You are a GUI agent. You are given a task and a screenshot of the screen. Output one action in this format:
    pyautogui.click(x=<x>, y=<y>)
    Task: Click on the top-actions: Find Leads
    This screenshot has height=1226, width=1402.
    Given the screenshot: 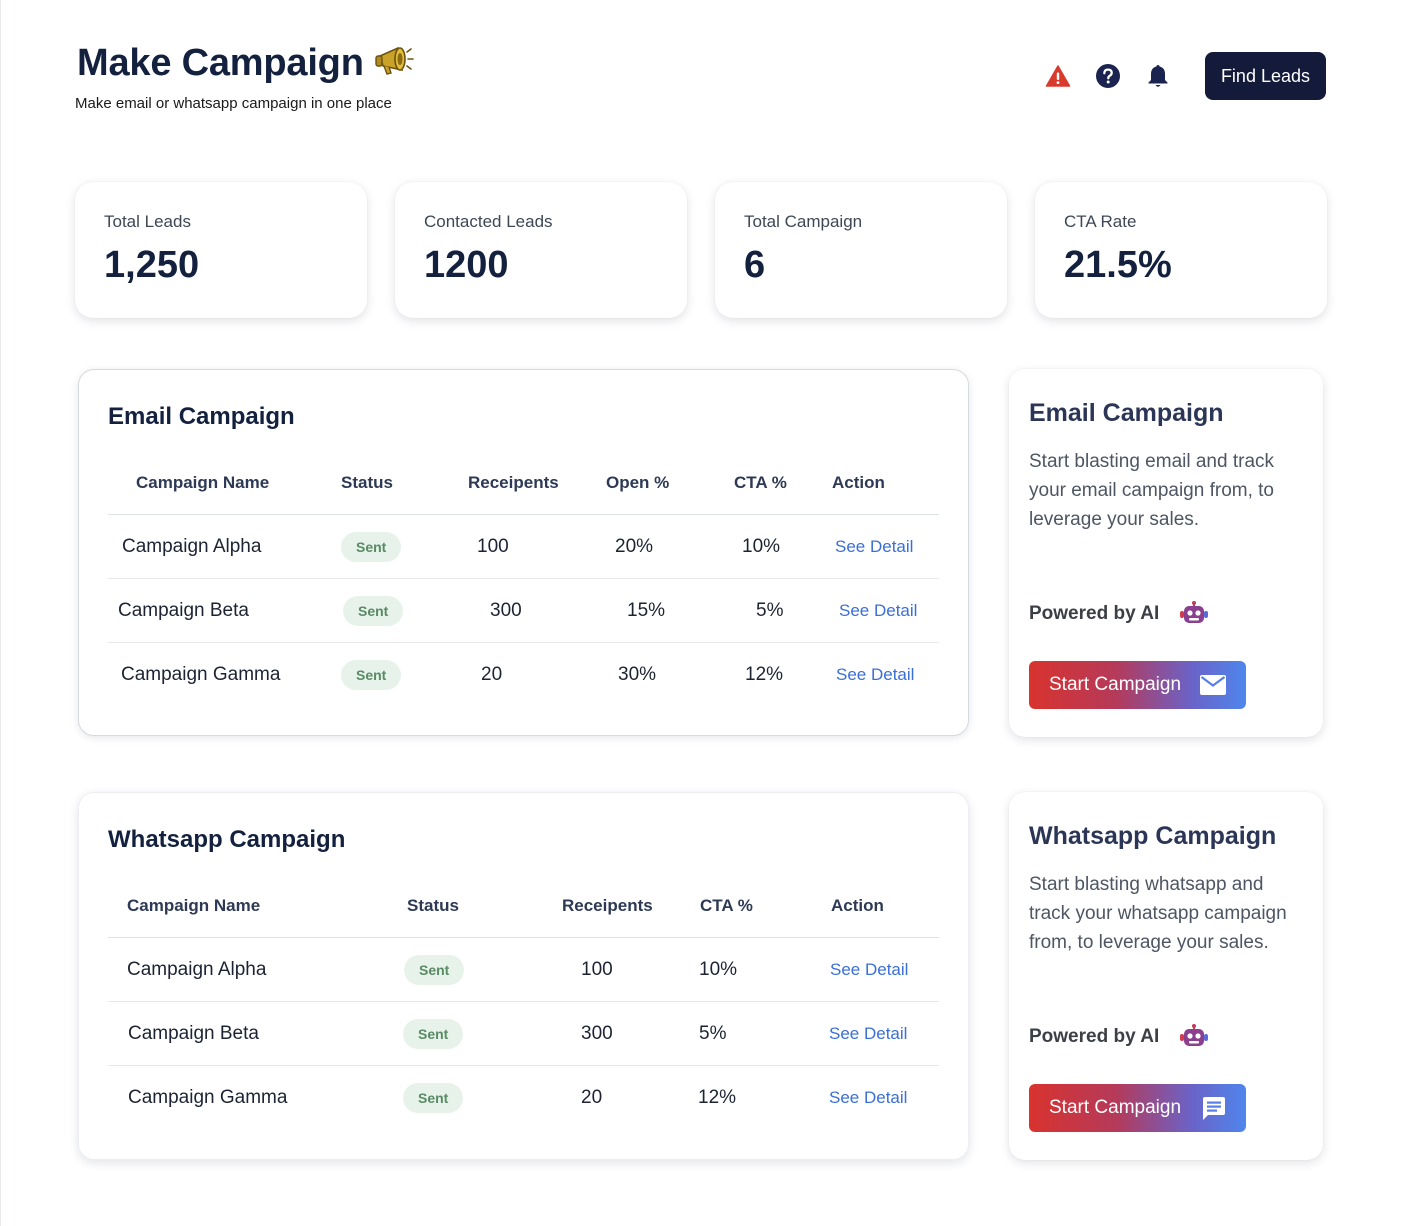 What is the action you would take?
    pyautogui.click(x=1185, y=76)
    